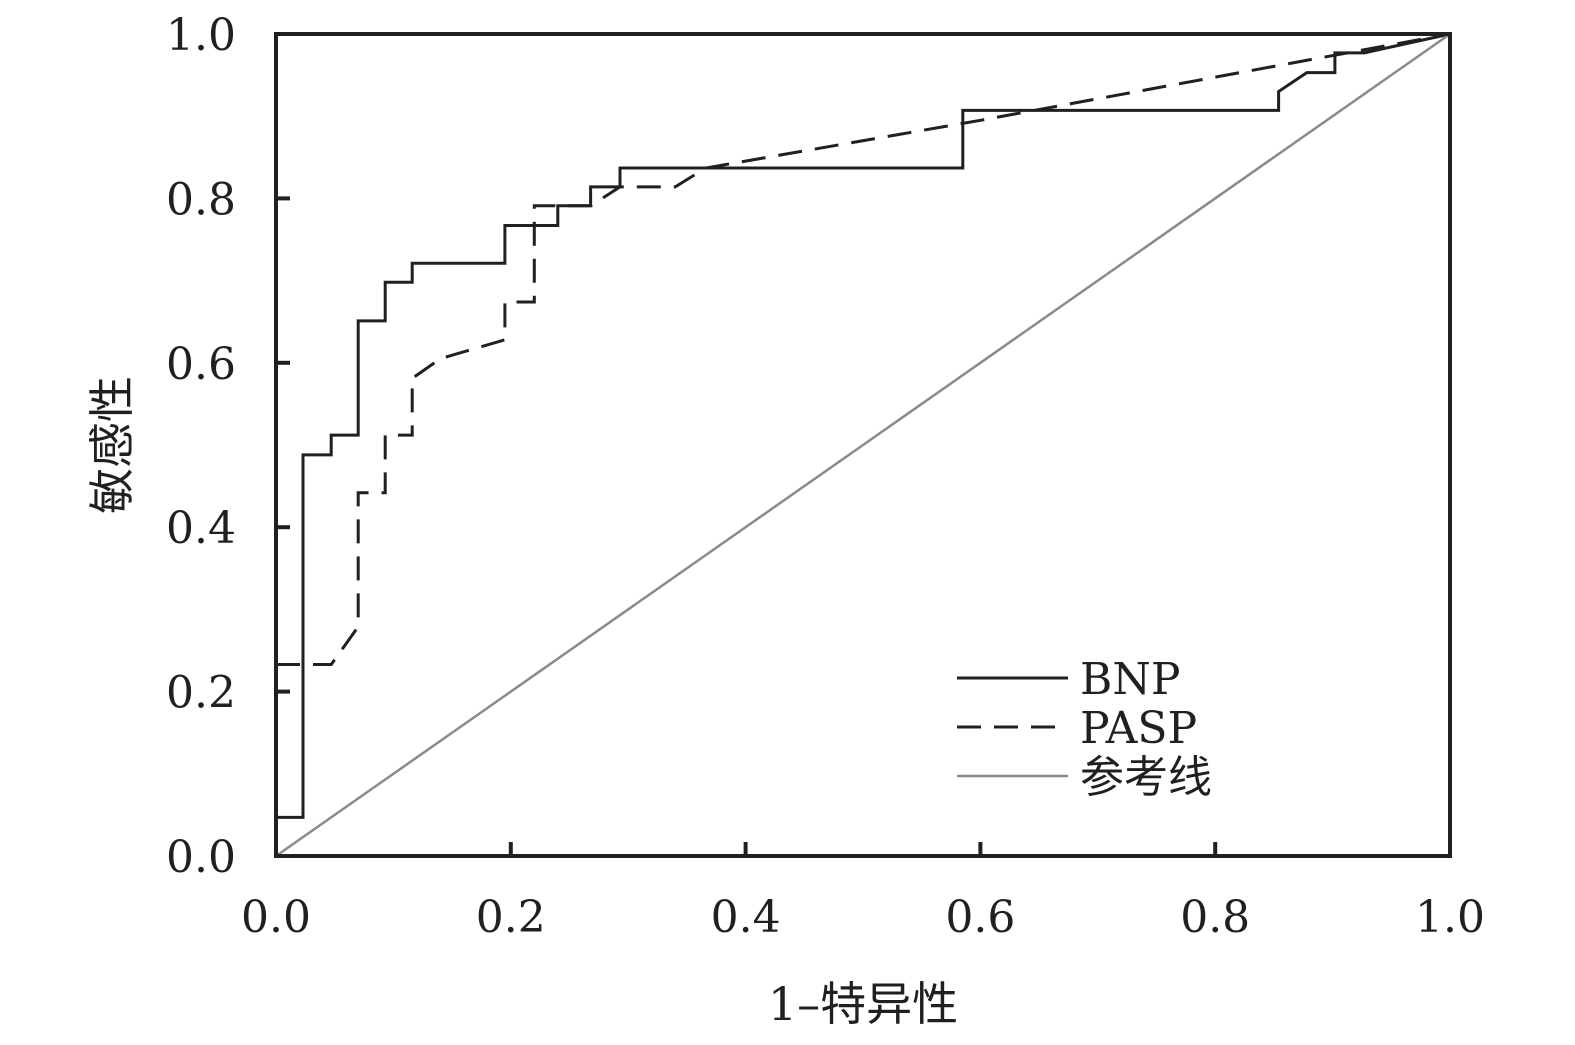  What do you see at coordinates (746, 917) in the screenshot?
I see `x-tick-label-2: 0.4` at bounding box center [746, 917].